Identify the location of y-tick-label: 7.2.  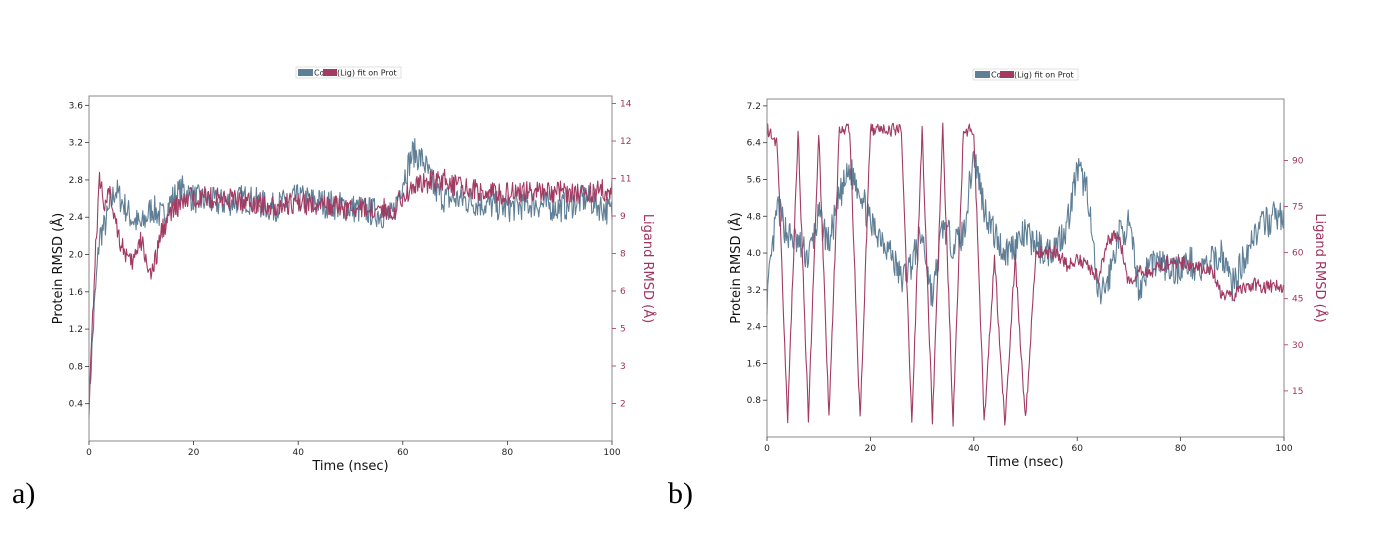
(754, 107).